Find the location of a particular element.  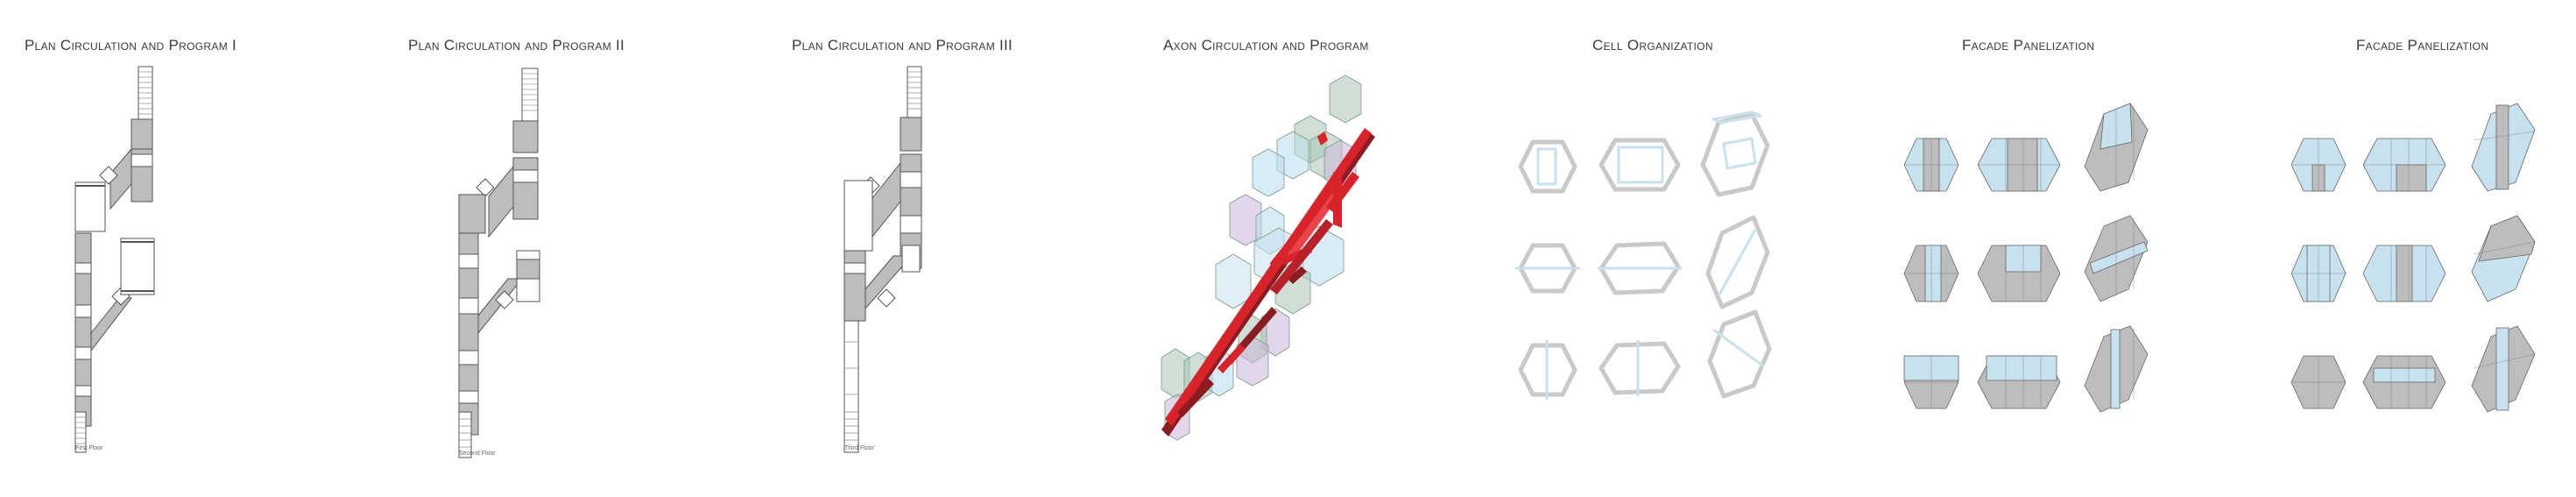

facade-panel-2: Facade Panelization is located at coordinates (2409, 248).